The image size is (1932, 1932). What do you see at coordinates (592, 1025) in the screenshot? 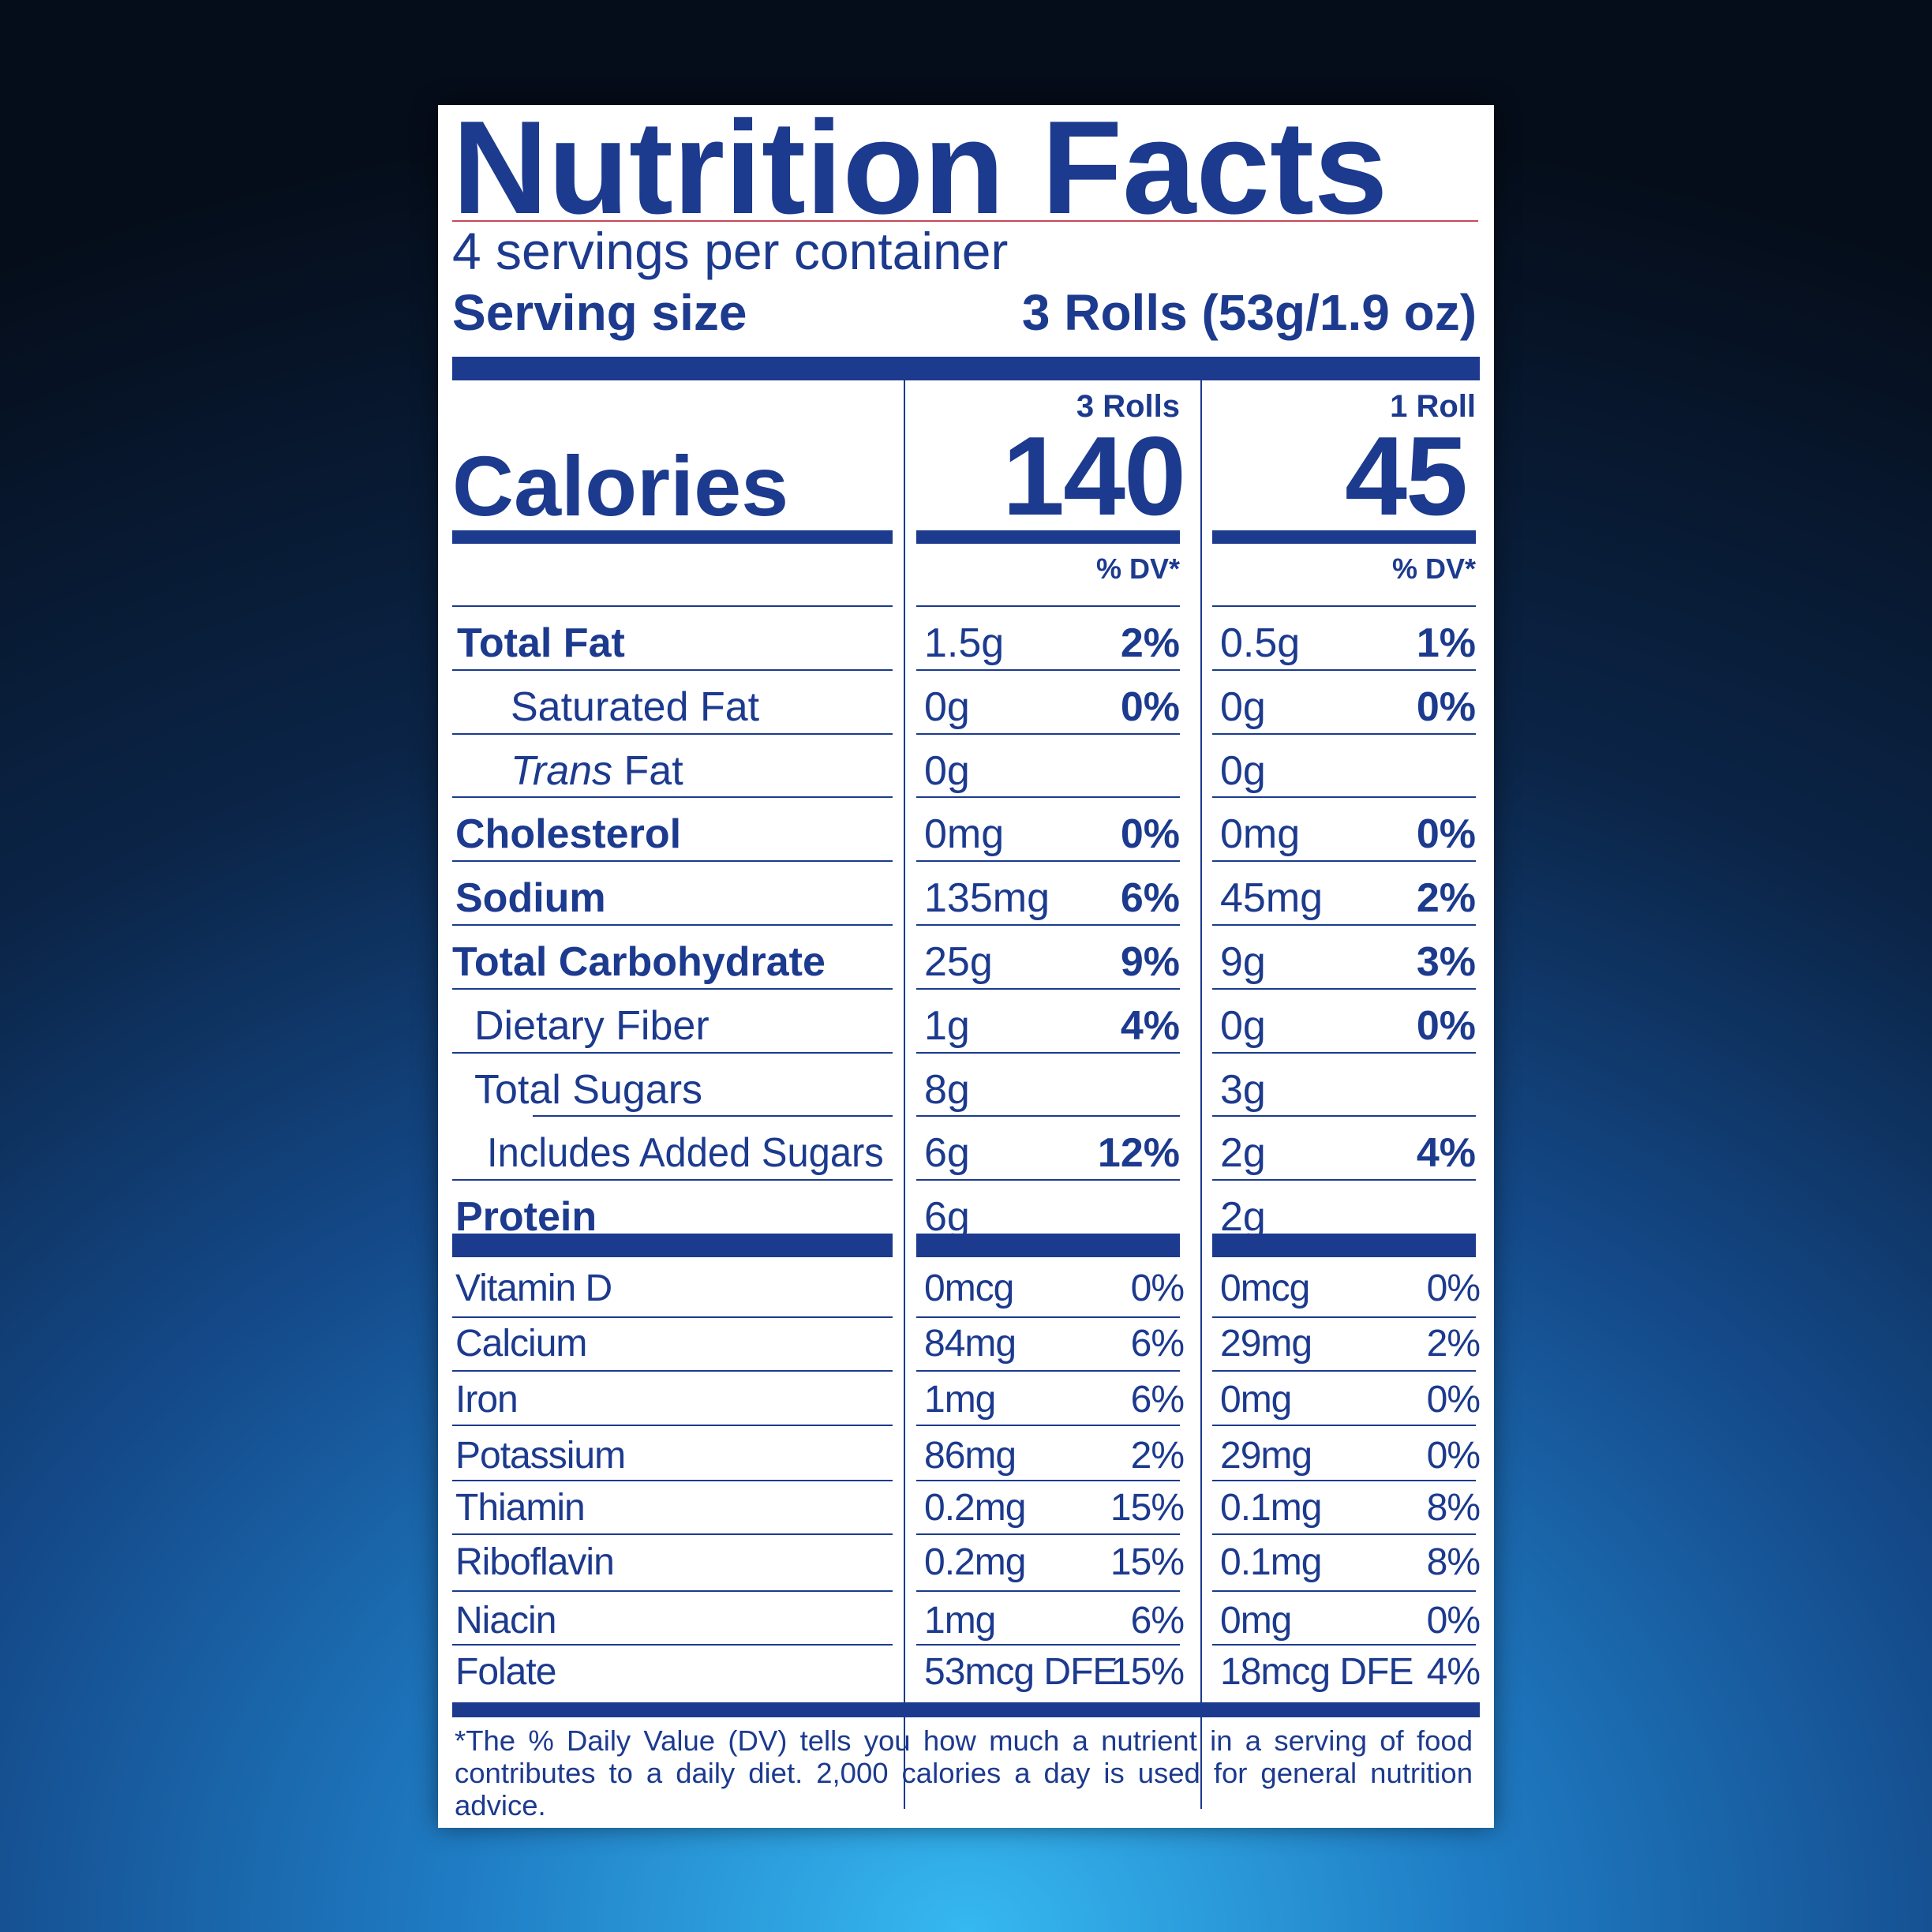
I see `nutrient-name: Dietary Fiber` at bounding box center [592, 1025].